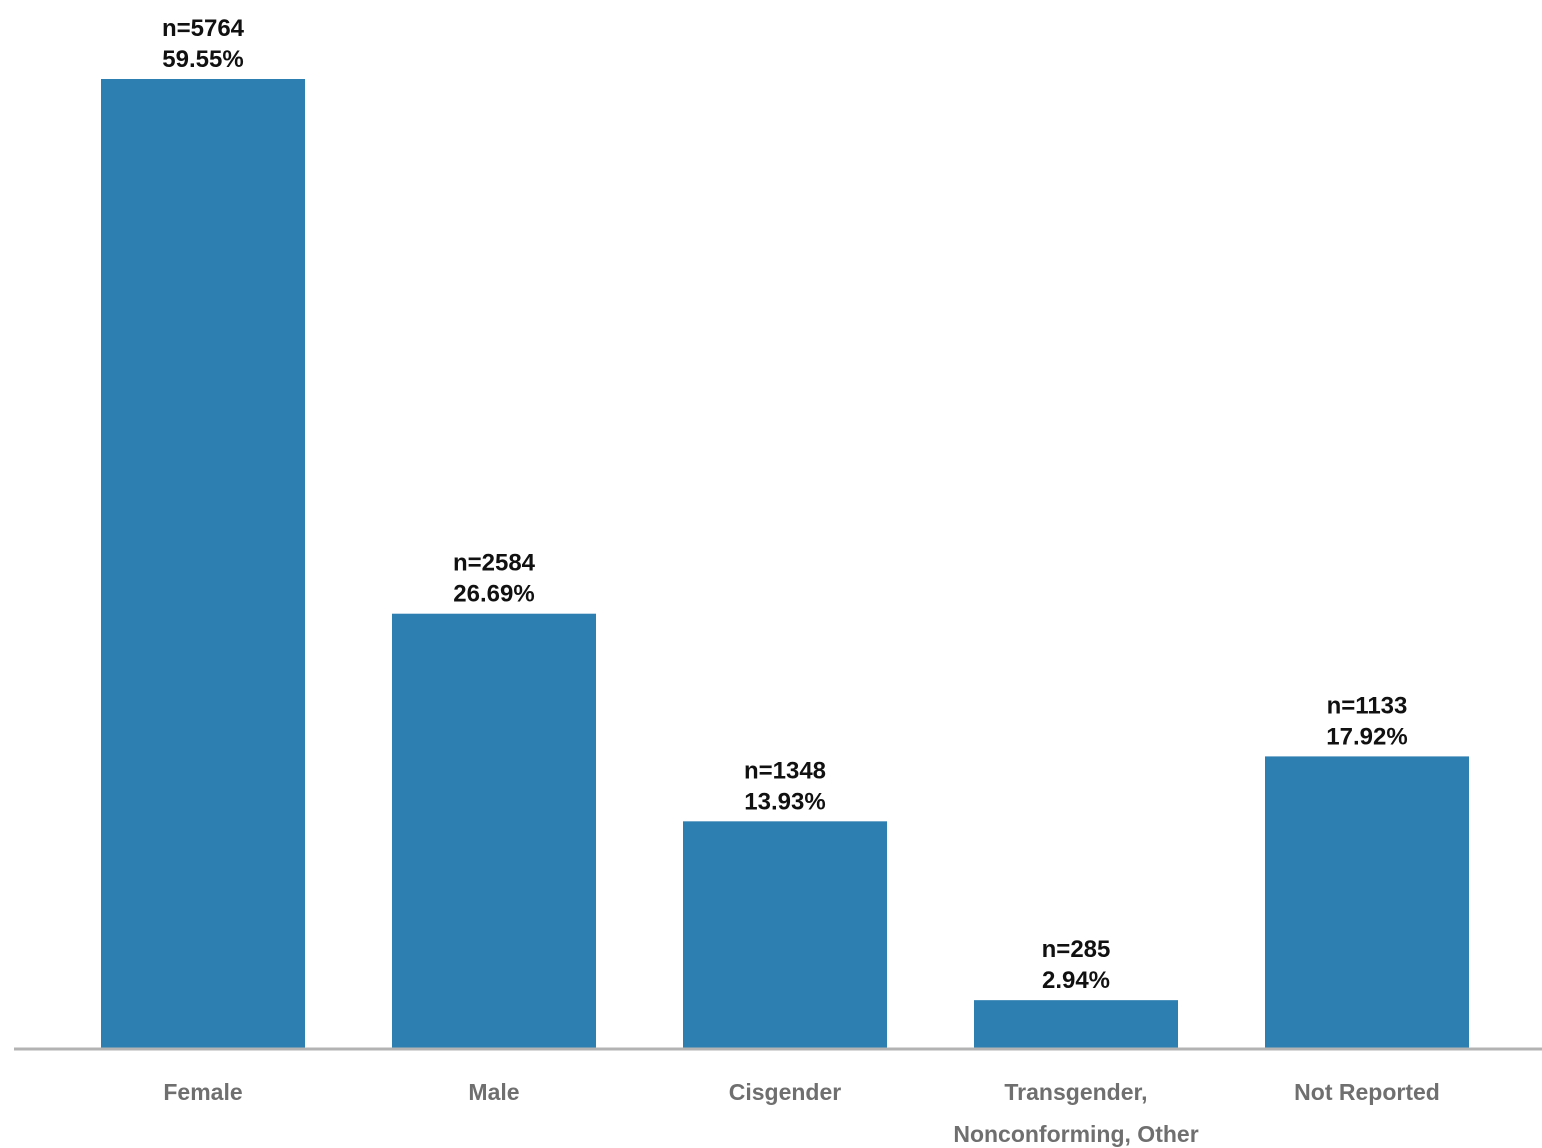 This screenshot has height=1148, width=1542. I want to click on count-label-0: n=5764, so click(203, 28).